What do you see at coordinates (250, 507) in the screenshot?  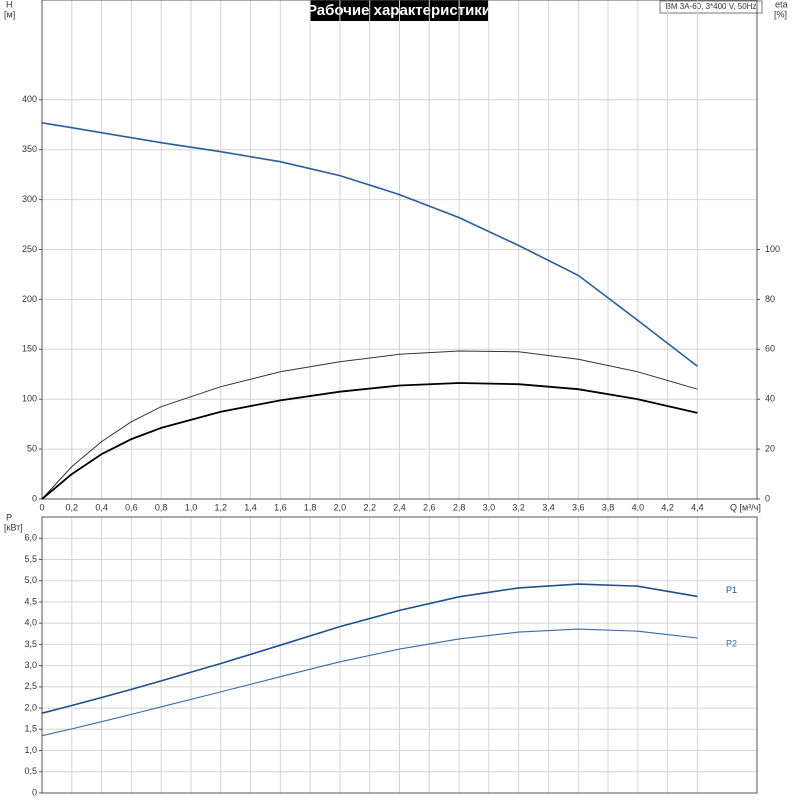 I see `x-tick-label: 1,4` at bounding box center [250, 507].